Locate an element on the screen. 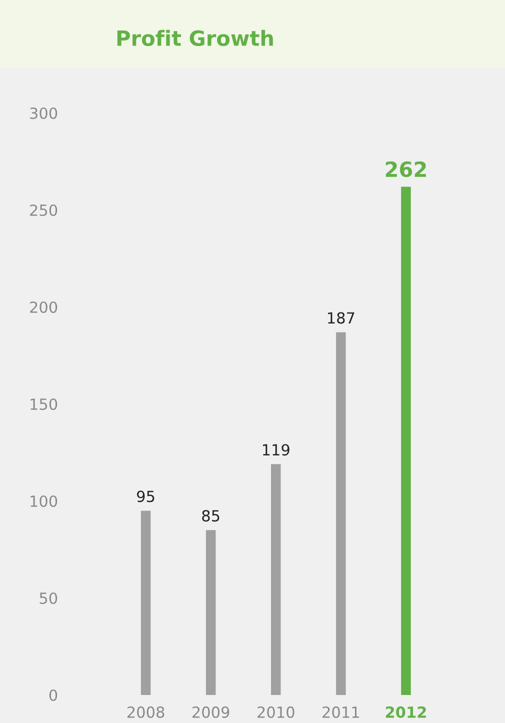 This screenshot has height=723, width=505. data-label: 262 is located at coordinates (406, 169).